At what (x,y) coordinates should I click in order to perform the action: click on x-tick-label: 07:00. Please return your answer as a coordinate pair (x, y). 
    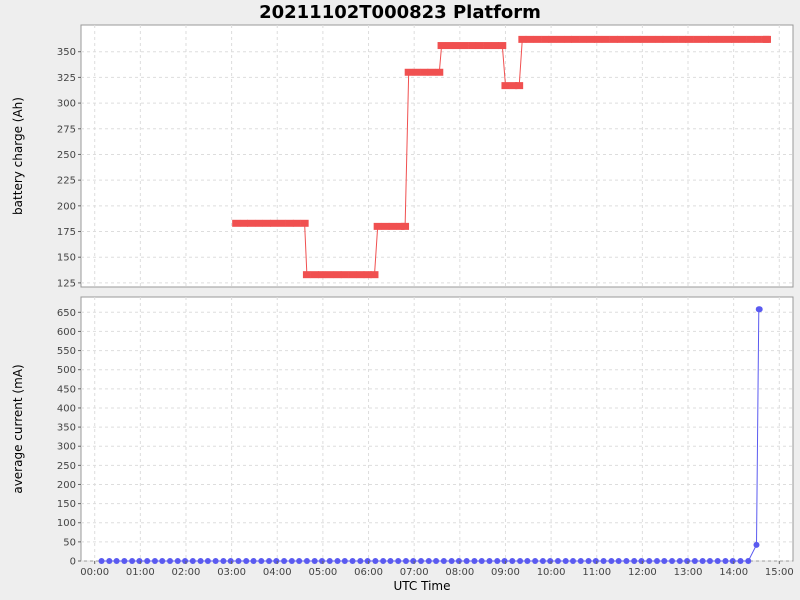
    Looking at the image, I should click on (414, 572).